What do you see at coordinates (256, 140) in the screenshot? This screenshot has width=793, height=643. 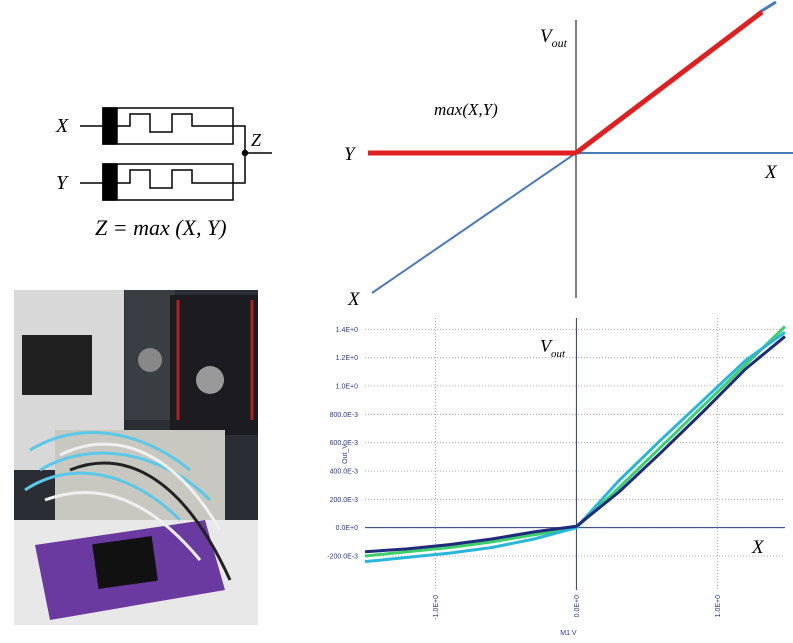 I see `circuit-z: Z` at bounding box center [256, 140].